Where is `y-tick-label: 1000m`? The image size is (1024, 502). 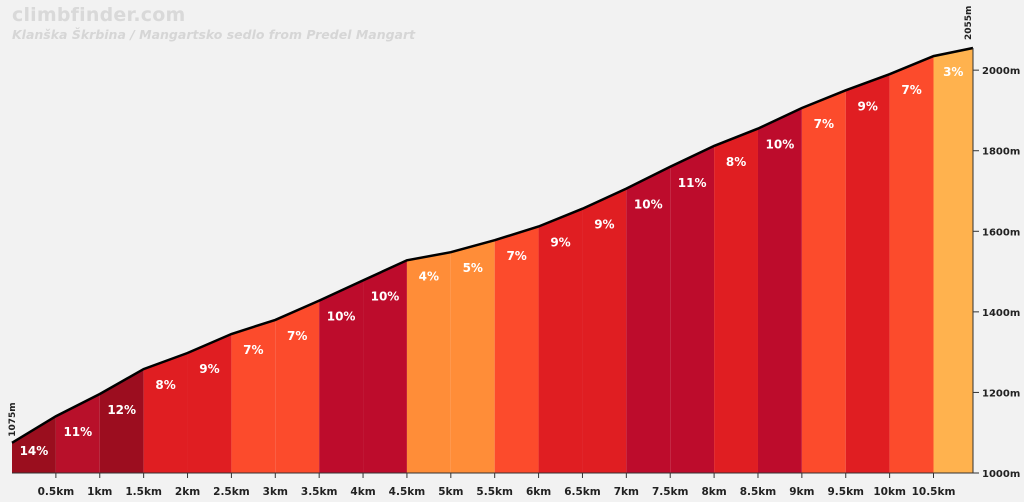 y-tick-label: 1000m is located at coordinates (1001, 474).